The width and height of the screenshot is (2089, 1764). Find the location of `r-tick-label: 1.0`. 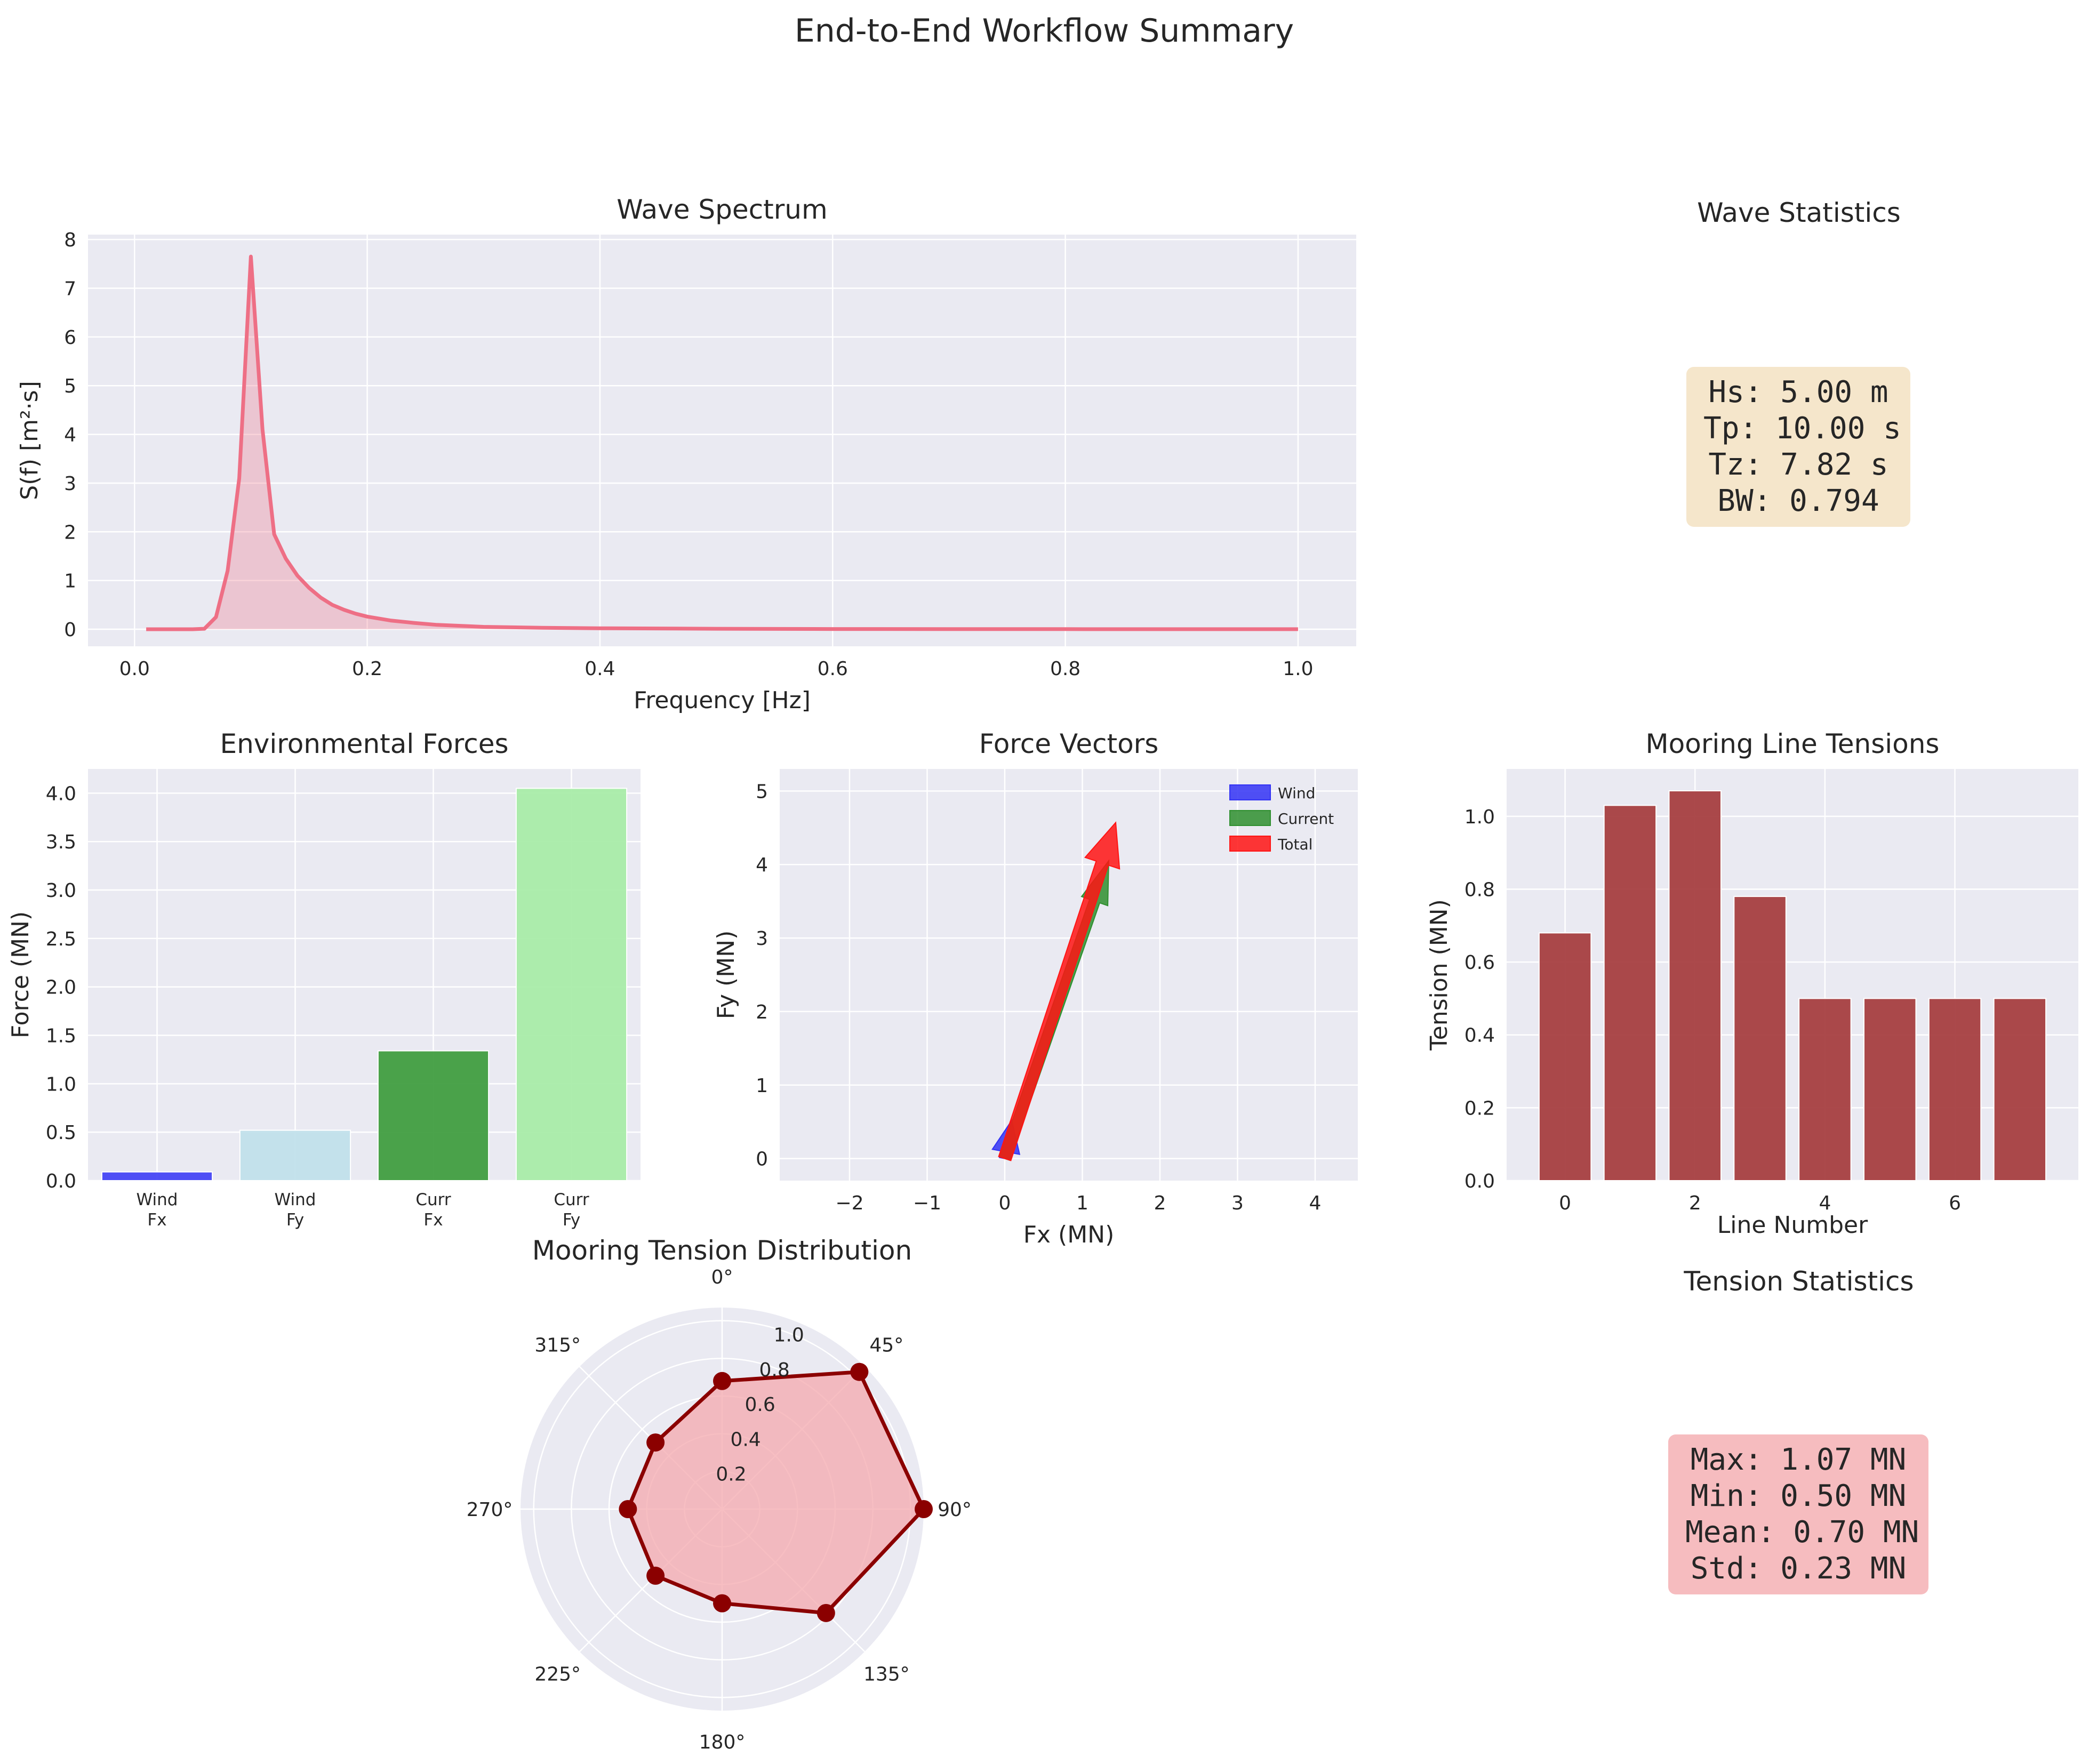

r-tick-label: 1.0 is located at coordinates (789, 1335).